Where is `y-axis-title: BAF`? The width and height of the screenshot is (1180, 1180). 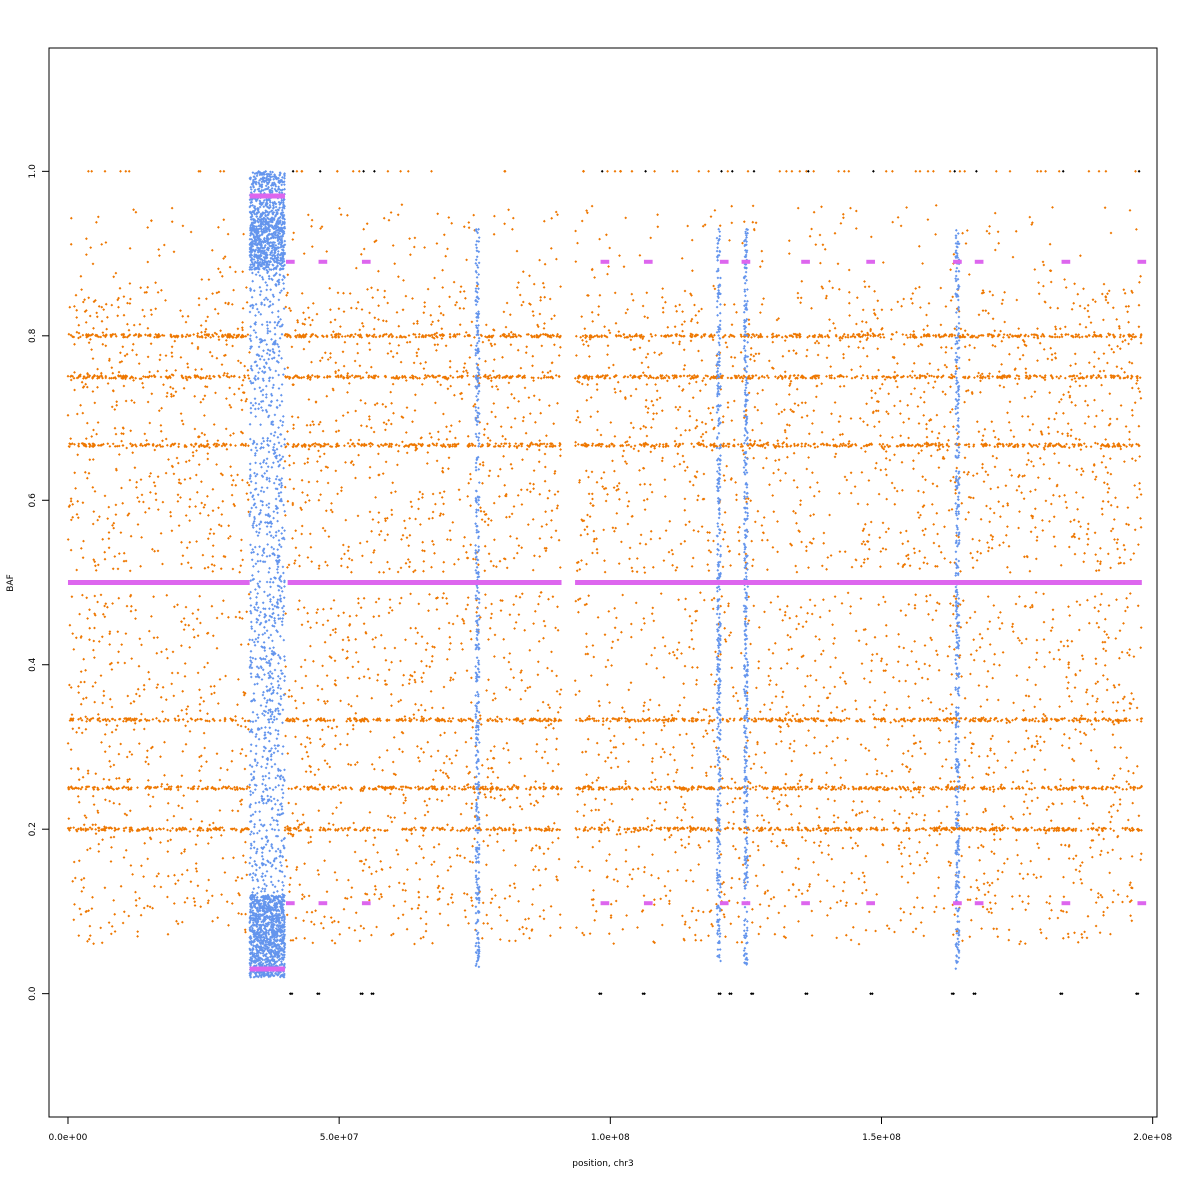
y-axis-title: BAF is located at coordinates (11, 583).